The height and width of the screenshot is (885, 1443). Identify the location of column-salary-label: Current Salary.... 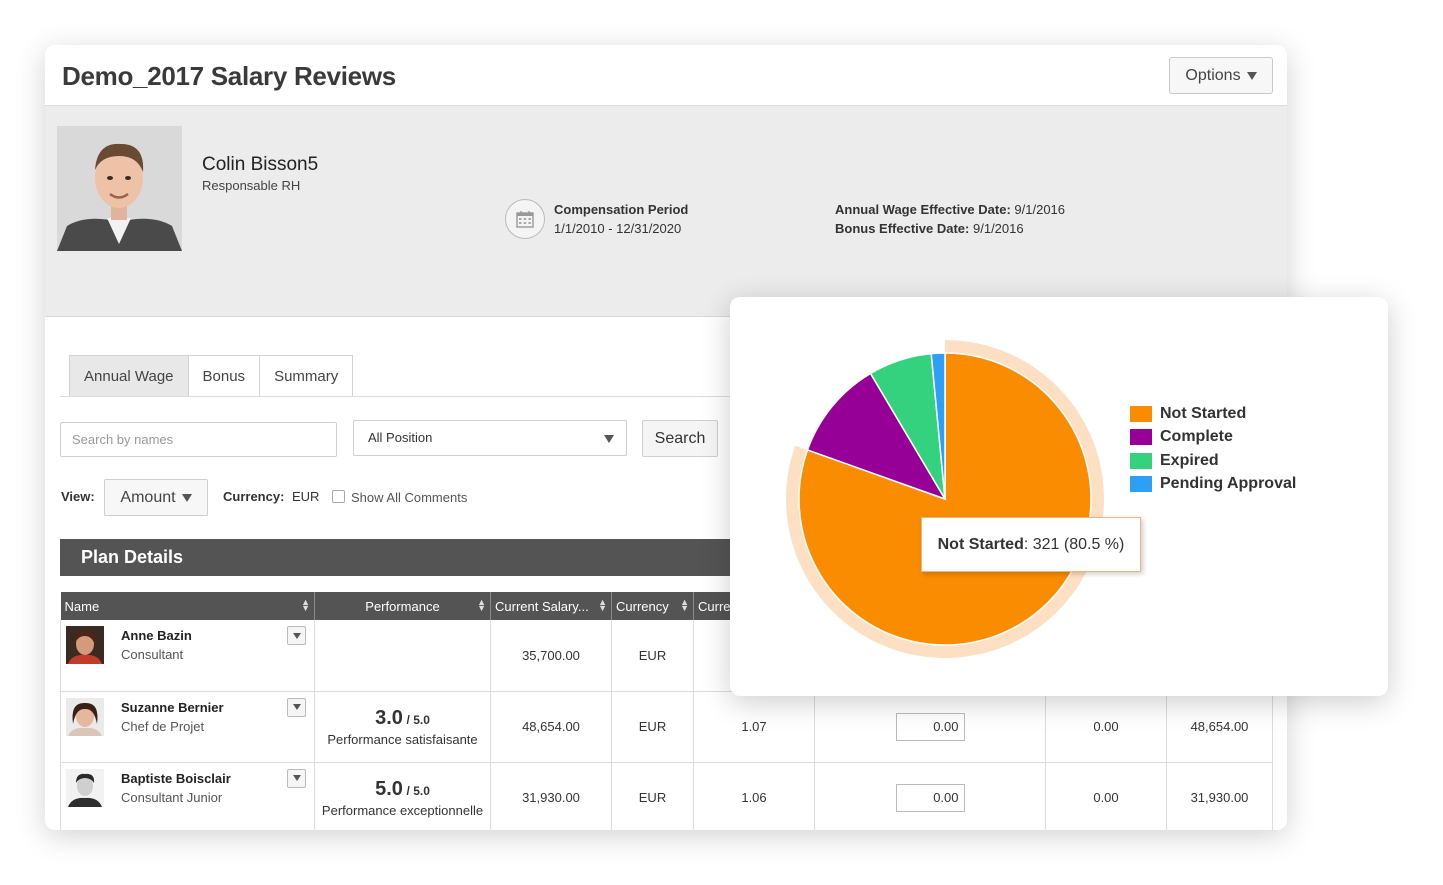
(542, 606).